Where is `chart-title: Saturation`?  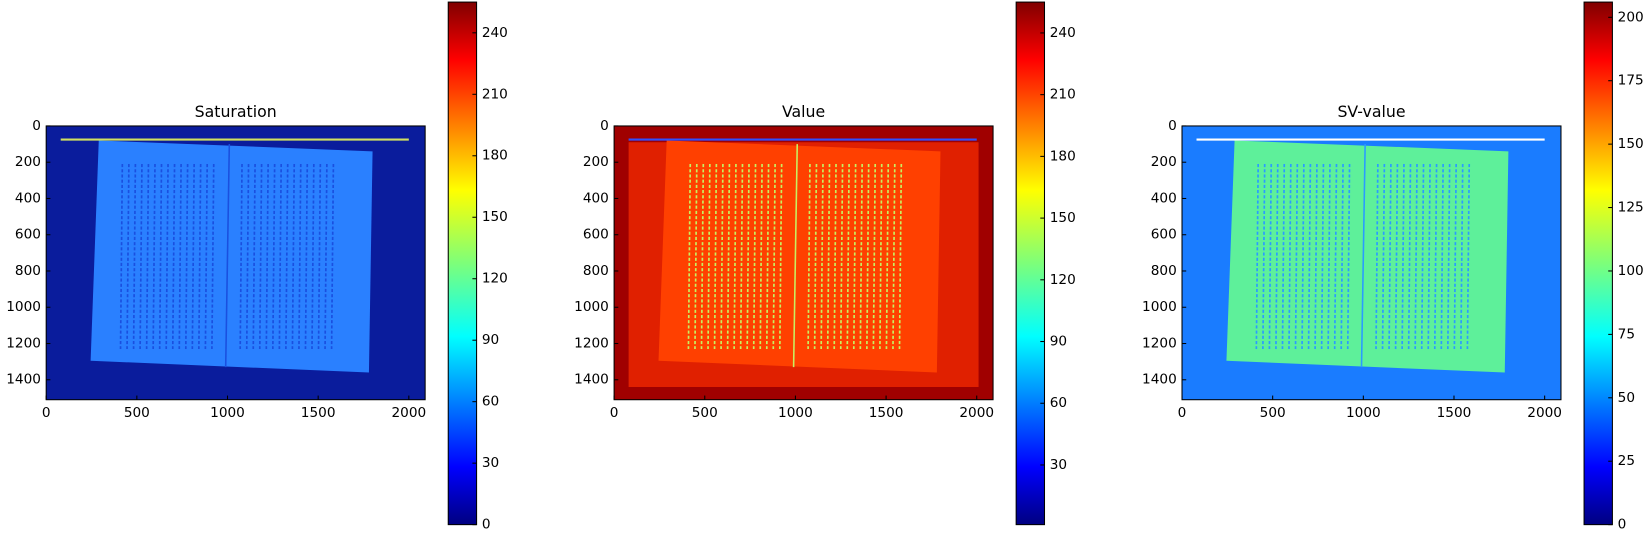
chart-title: Saturation is located at coordinates (236, 111).